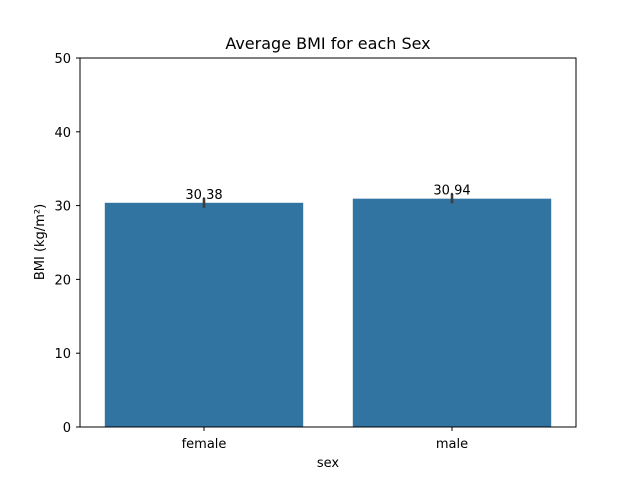 The height and width of the screenshot is (480, 640). Describe the element at coordinates (328, 463) in the screenshot. I see `x-axis-title: sex` at that location.